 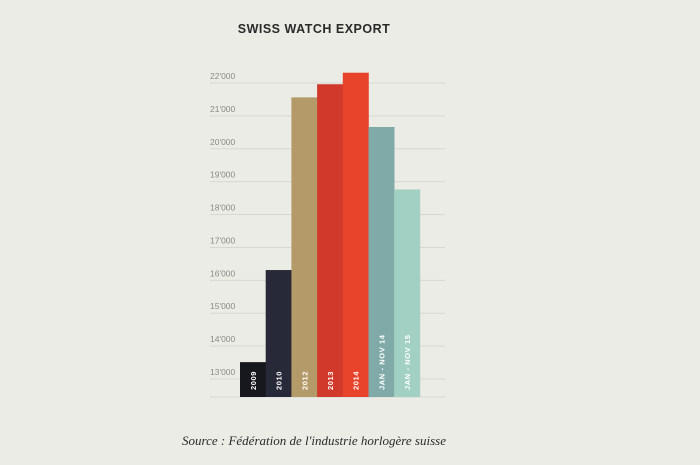 What do you see at coordinates (223, 273) in the screenshot?
I see `y-tick-label: 16'000` at bounding box center [223, 273].